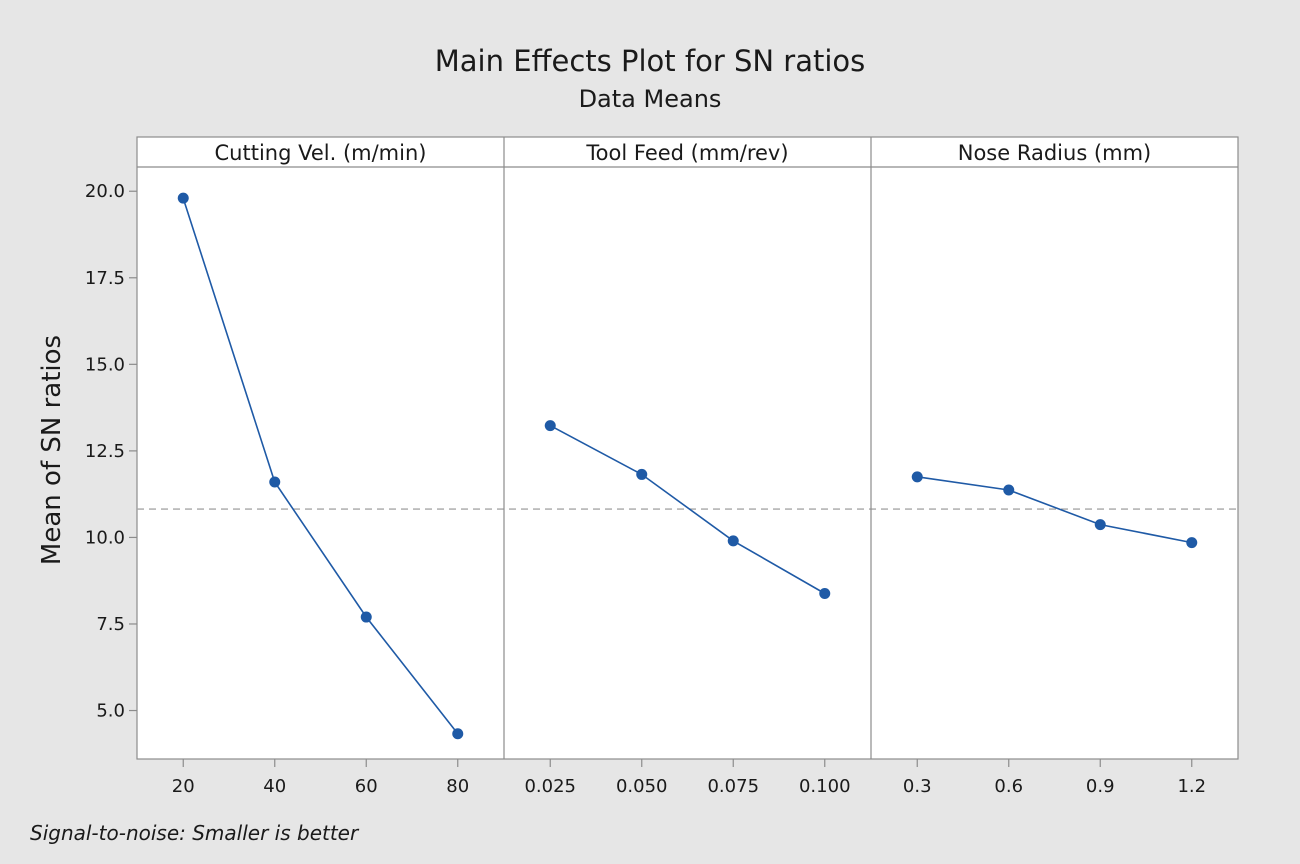 The height and width of the screenshot is (864, 1300). I want to click on y-tick-label: 10.0, so click(105, 537).